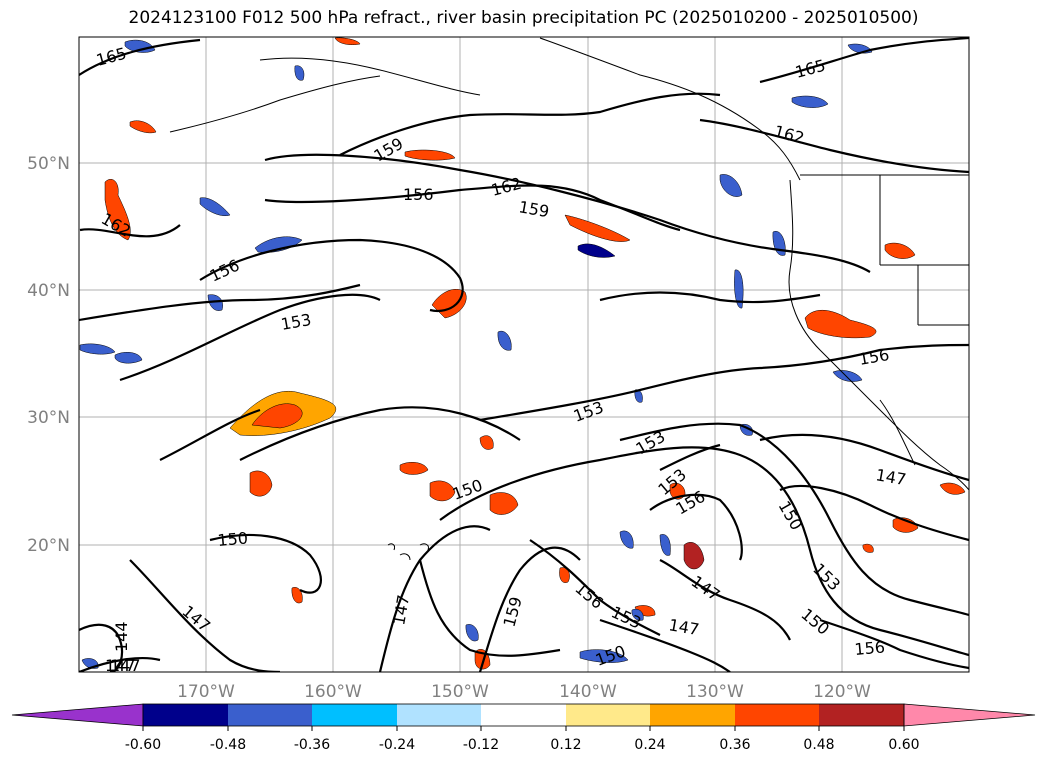 Image resolution: width=1047 pixels, height=765 pixels. Describe the element at coordinates (897, 432) in the screenshot. I see `baja` at that location.